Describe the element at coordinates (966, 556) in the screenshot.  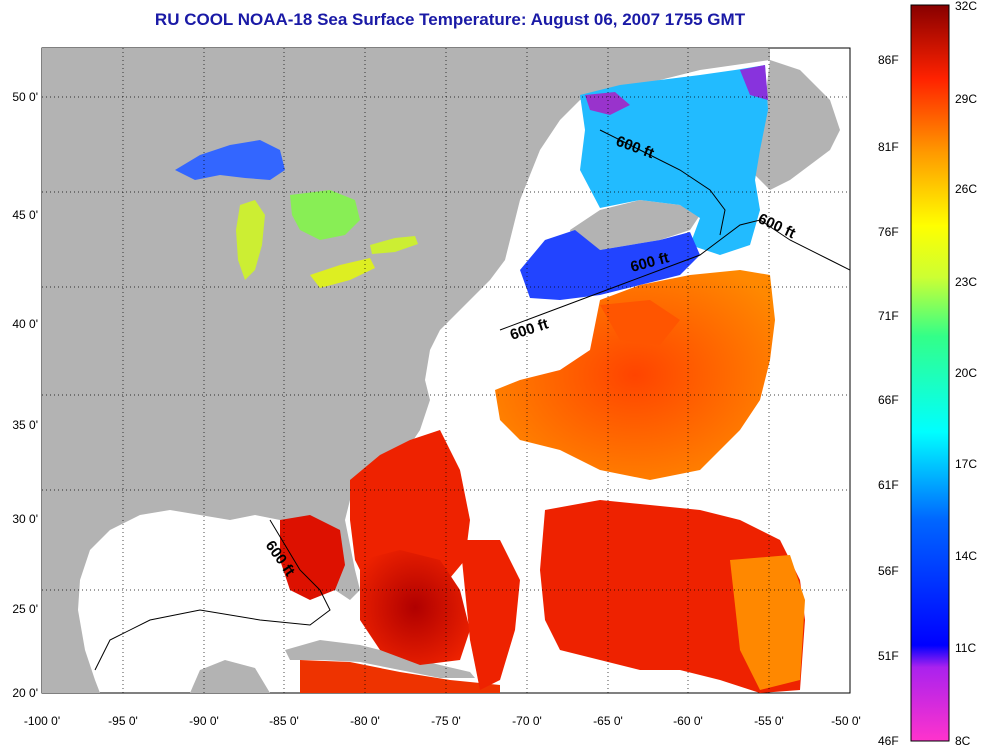
I see `colorbar-c-label: 14C` at that location.